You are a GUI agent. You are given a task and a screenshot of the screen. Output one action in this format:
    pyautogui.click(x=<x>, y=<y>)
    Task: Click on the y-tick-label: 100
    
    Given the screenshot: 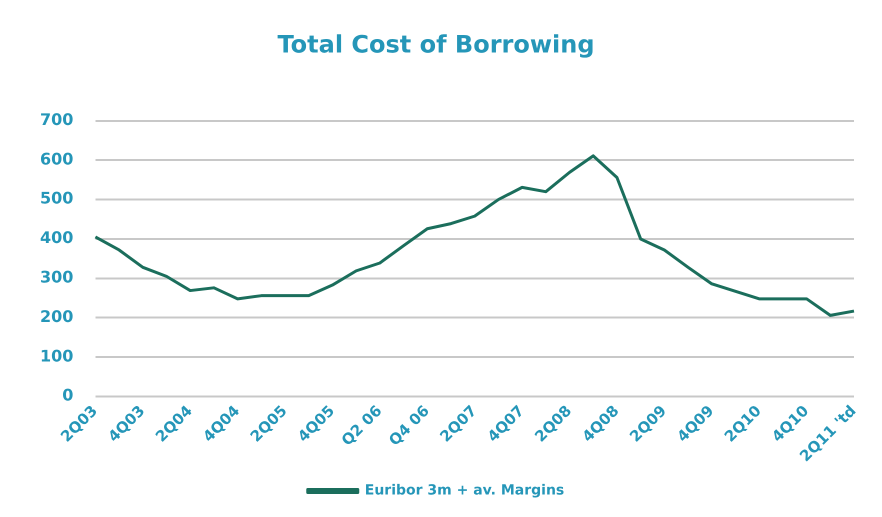 What is the action you would take?
    pyautogui.click(x=57, y=356)
    